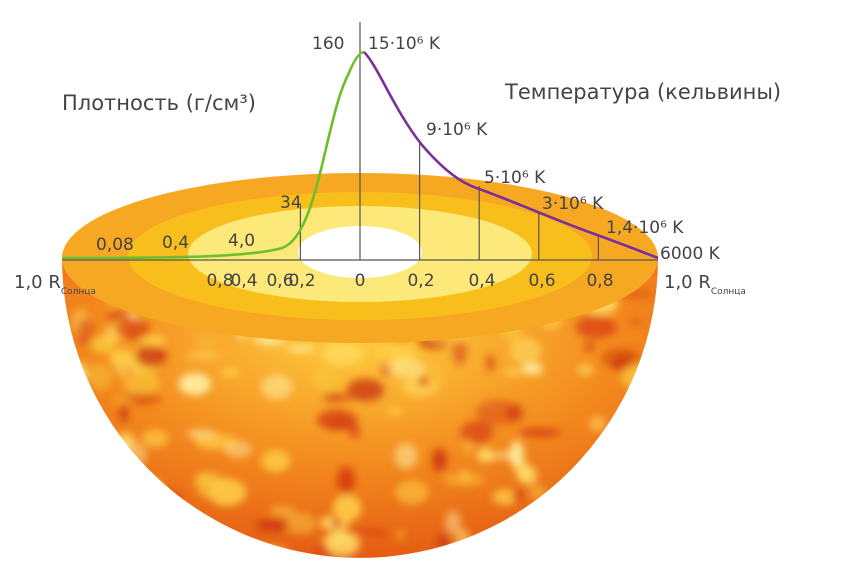  I want to click on temperature-label-9e6: 9·10⁶ K, so click(457, 130).